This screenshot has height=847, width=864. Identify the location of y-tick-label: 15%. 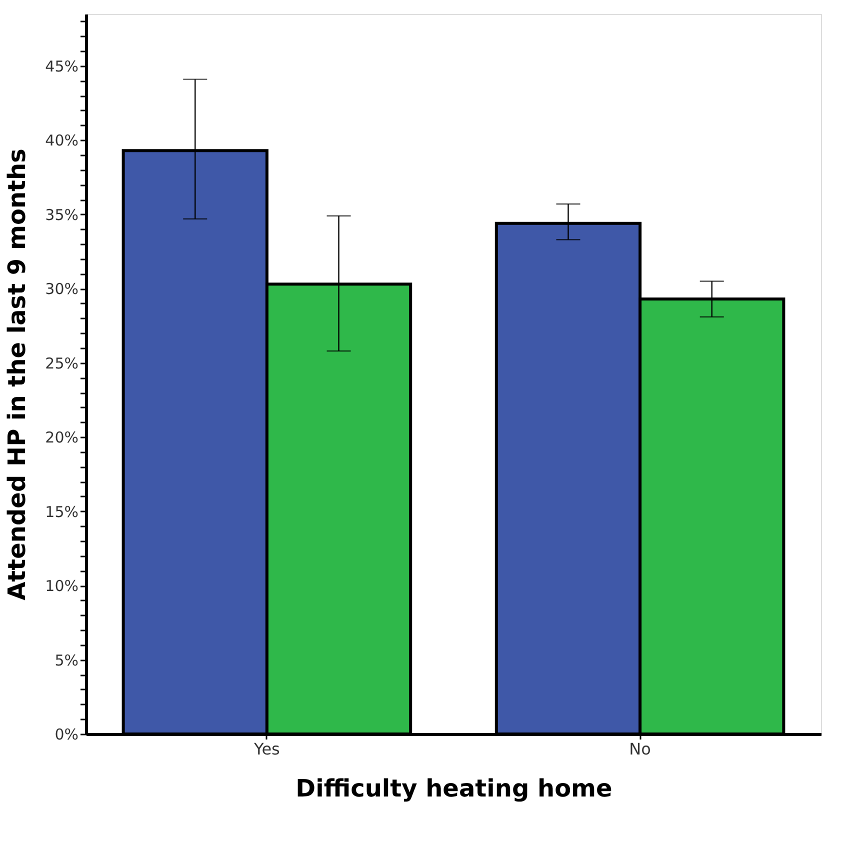
(61, 511).